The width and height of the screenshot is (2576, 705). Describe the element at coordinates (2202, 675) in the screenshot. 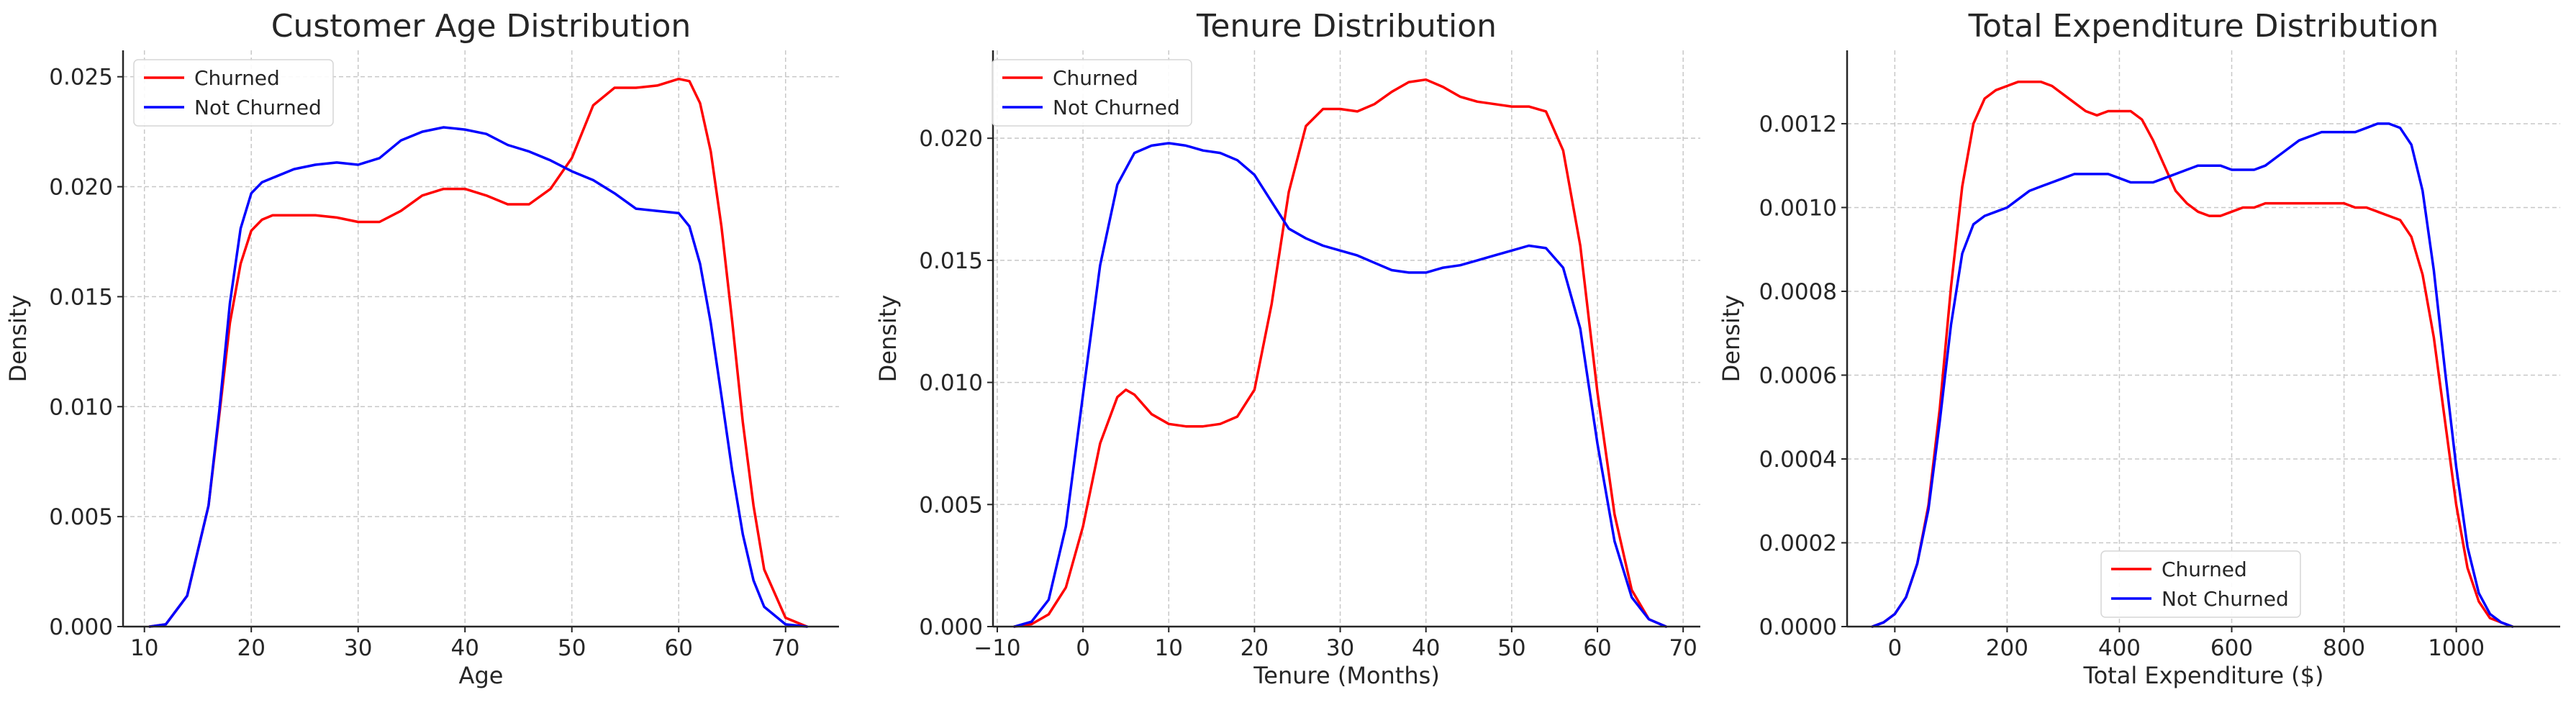

I see `x-axis-label: Total Expenditure ($)` at that location.